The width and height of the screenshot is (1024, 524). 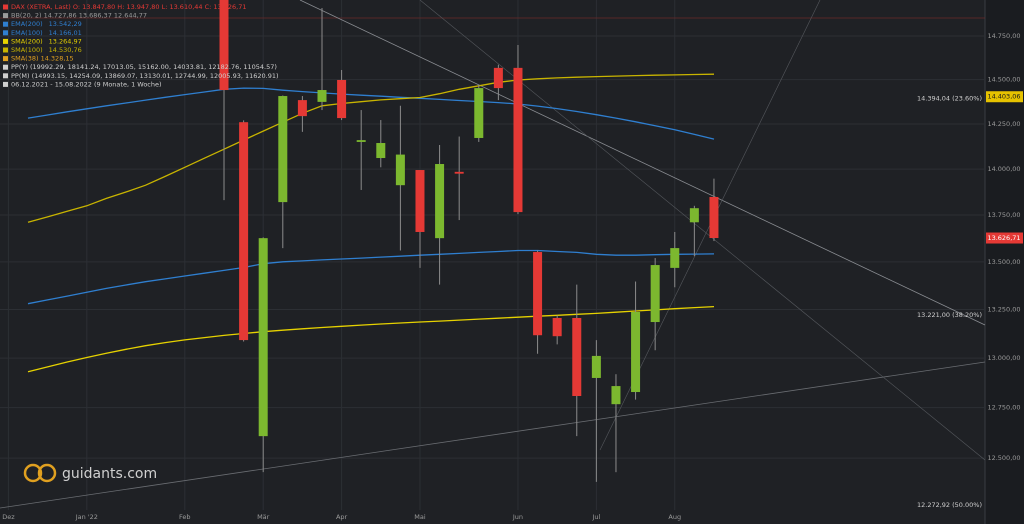 What do you see at coordinates (46, 50) in the screenshot?
I see `legend-text: SMA(100) 14.530,76` at bounding box center [46, 50].